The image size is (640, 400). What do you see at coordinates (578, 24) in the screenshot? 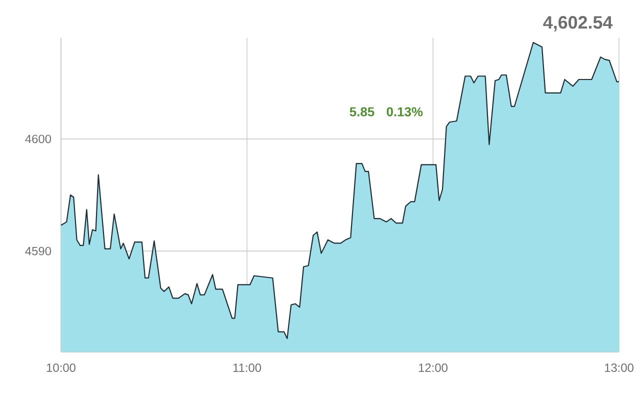
I see `chart-title: 4,602.54` at bounding box center [578, 24].